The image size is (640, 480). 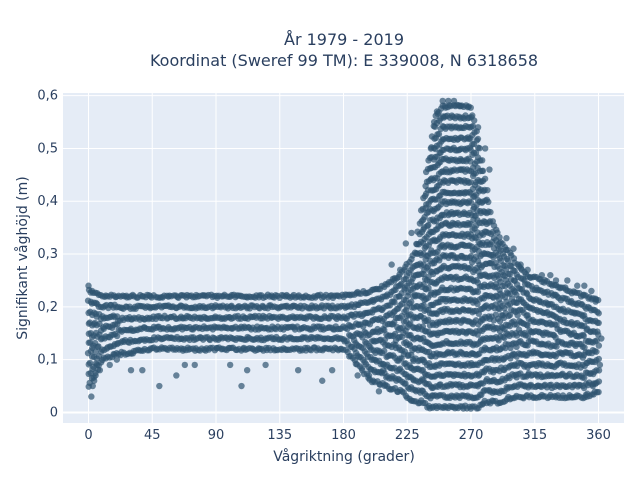 I want to click on x-tick-label: 180, so click(x=343, y=435).